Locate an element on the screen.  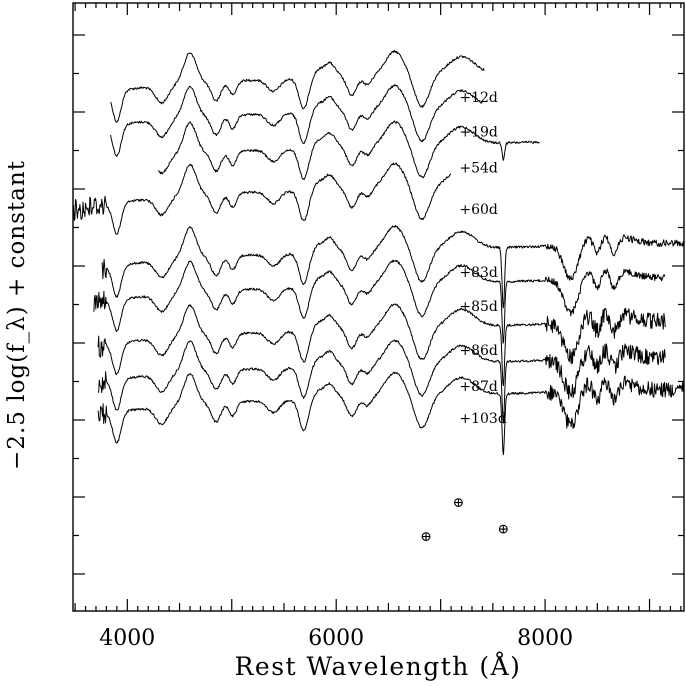
x-tick-labels: 4000 6000 8000 is located at coordinates (336, 638).